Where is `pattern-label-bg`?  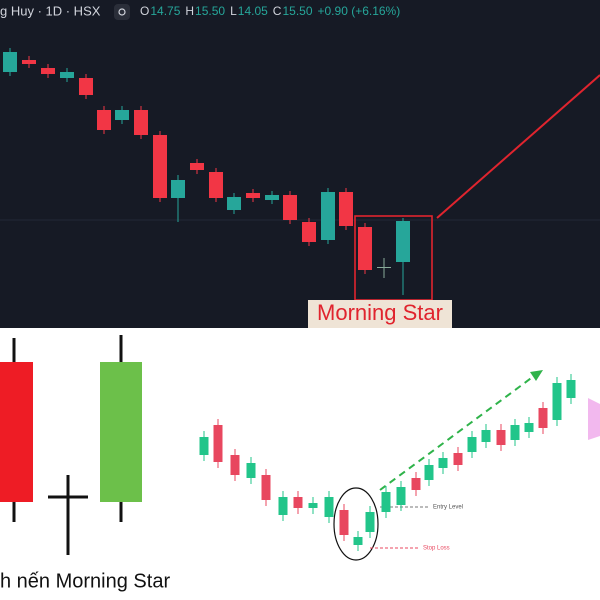
pattern-label-bg is located at coordinates (380, 314).